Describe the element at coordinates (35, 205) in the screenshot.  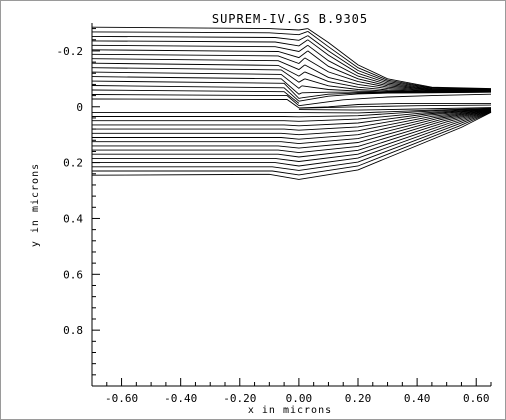
I see `y-axis-label: y in microns` at that location.